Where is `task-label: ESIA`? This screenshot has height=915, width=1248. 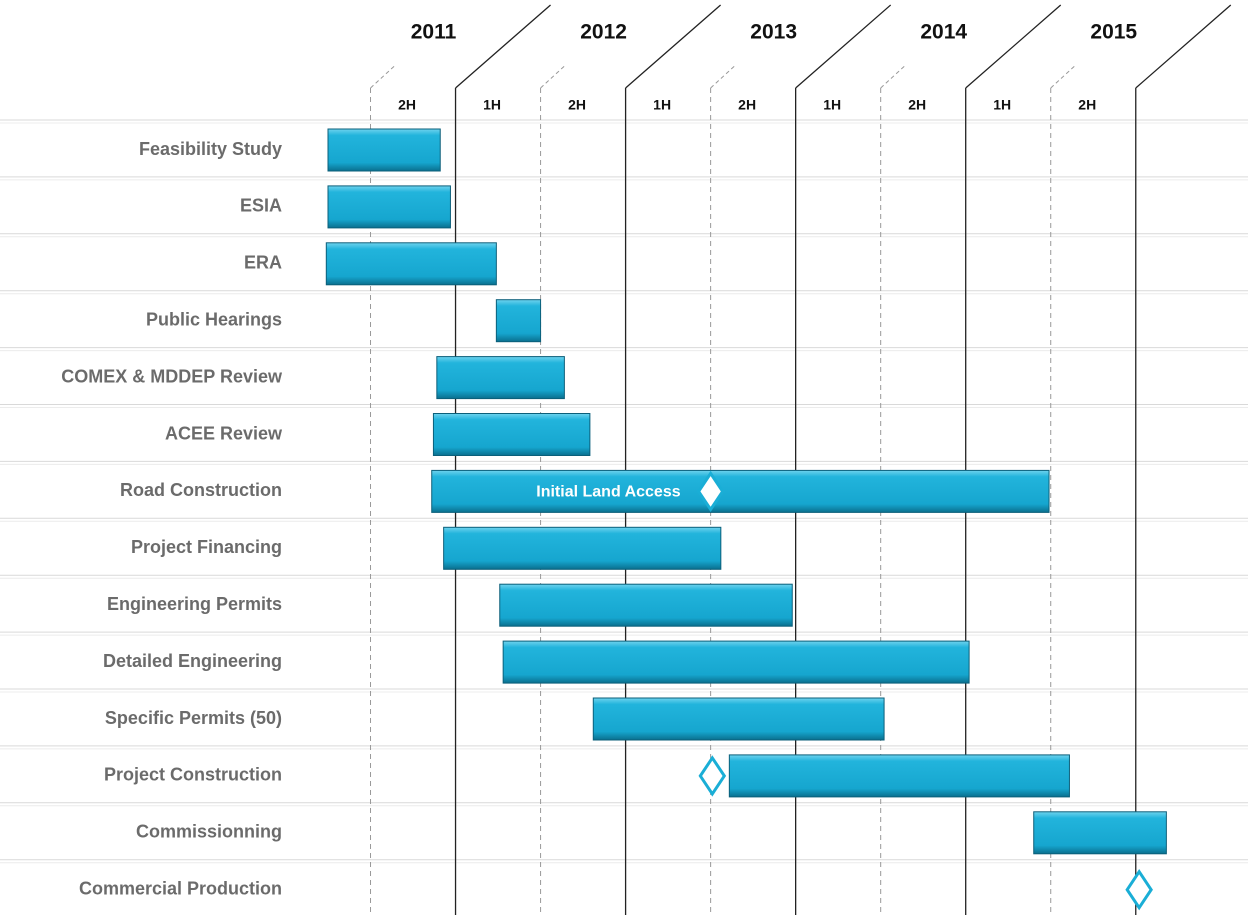
task-label: ESIA is located at coordinates (261, 206).